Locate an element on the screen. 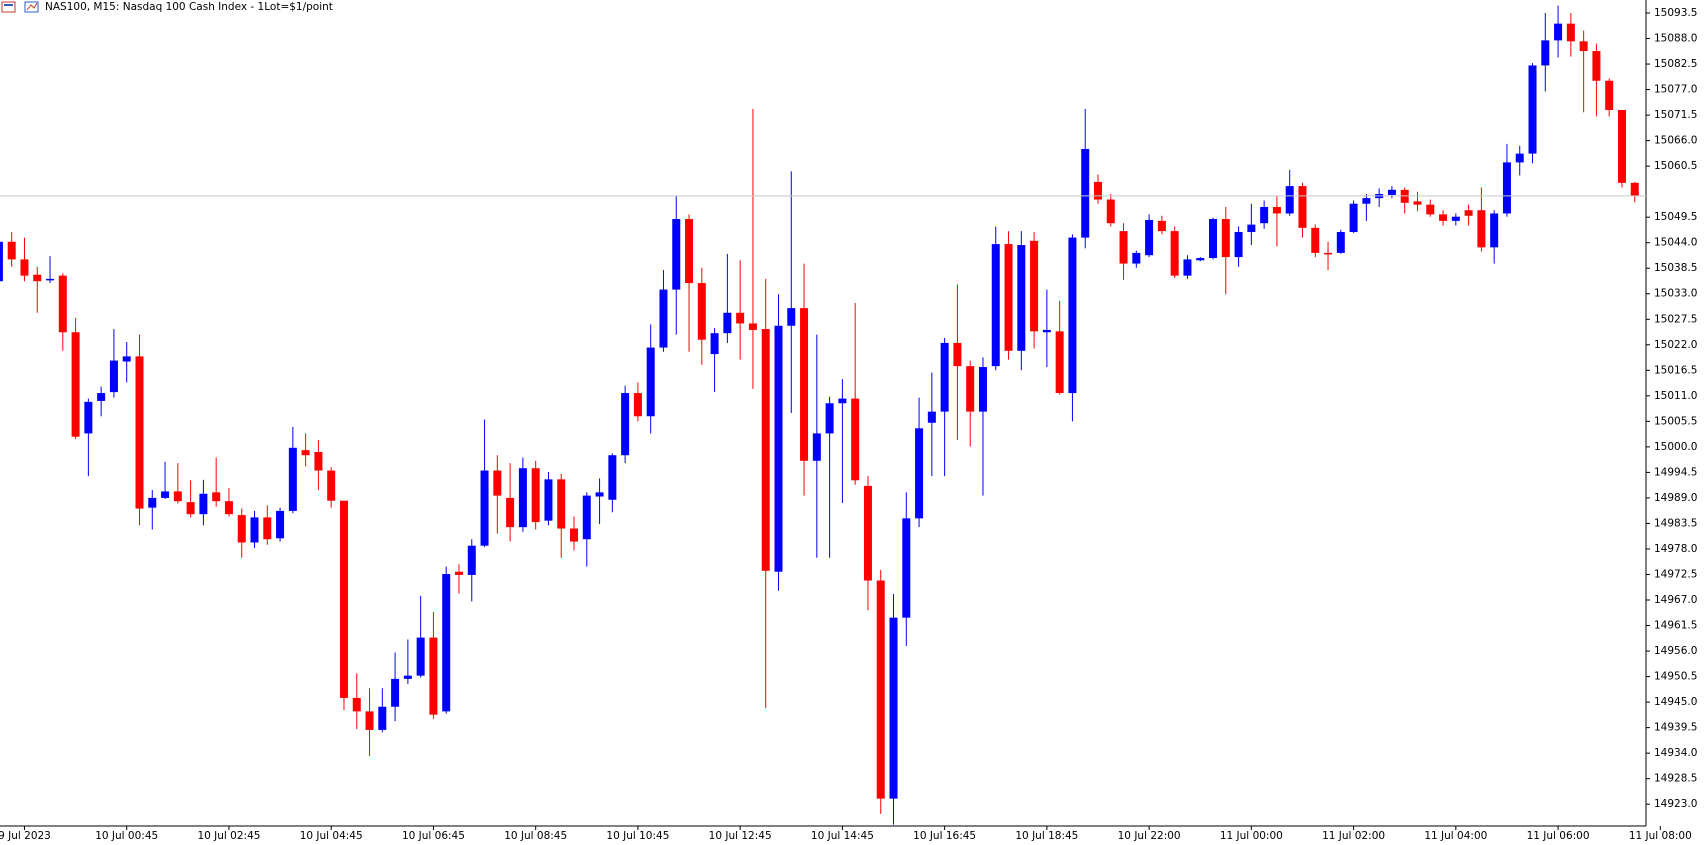  y-tick-label: 15060.5 is located at coordinates (1675, 166).